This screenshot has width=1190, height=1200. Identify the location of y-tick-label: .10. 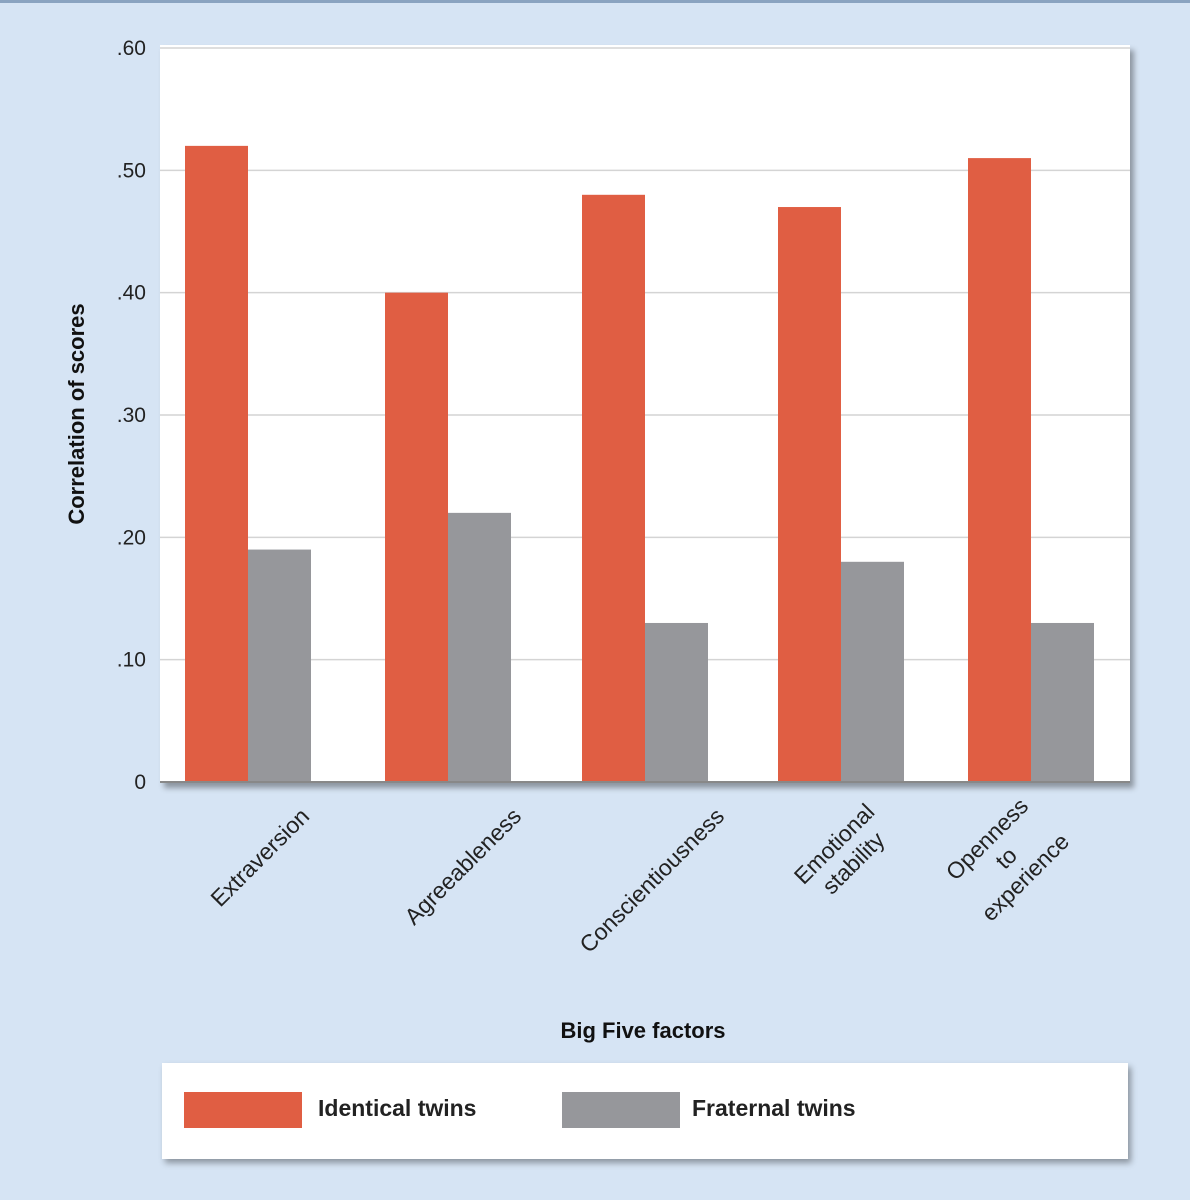
(131, 660).